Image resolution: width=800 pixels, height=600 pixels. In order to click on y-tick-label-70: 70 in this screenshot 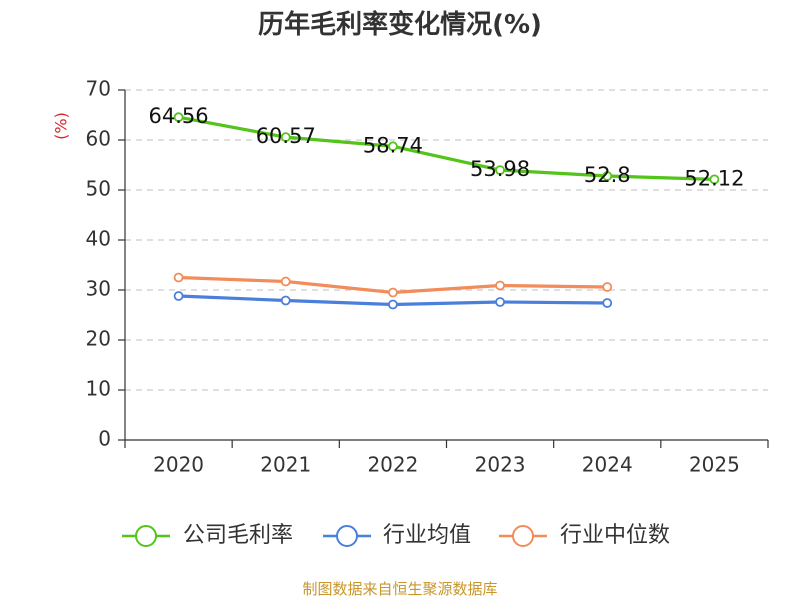, I will do `click(98, 89)`.